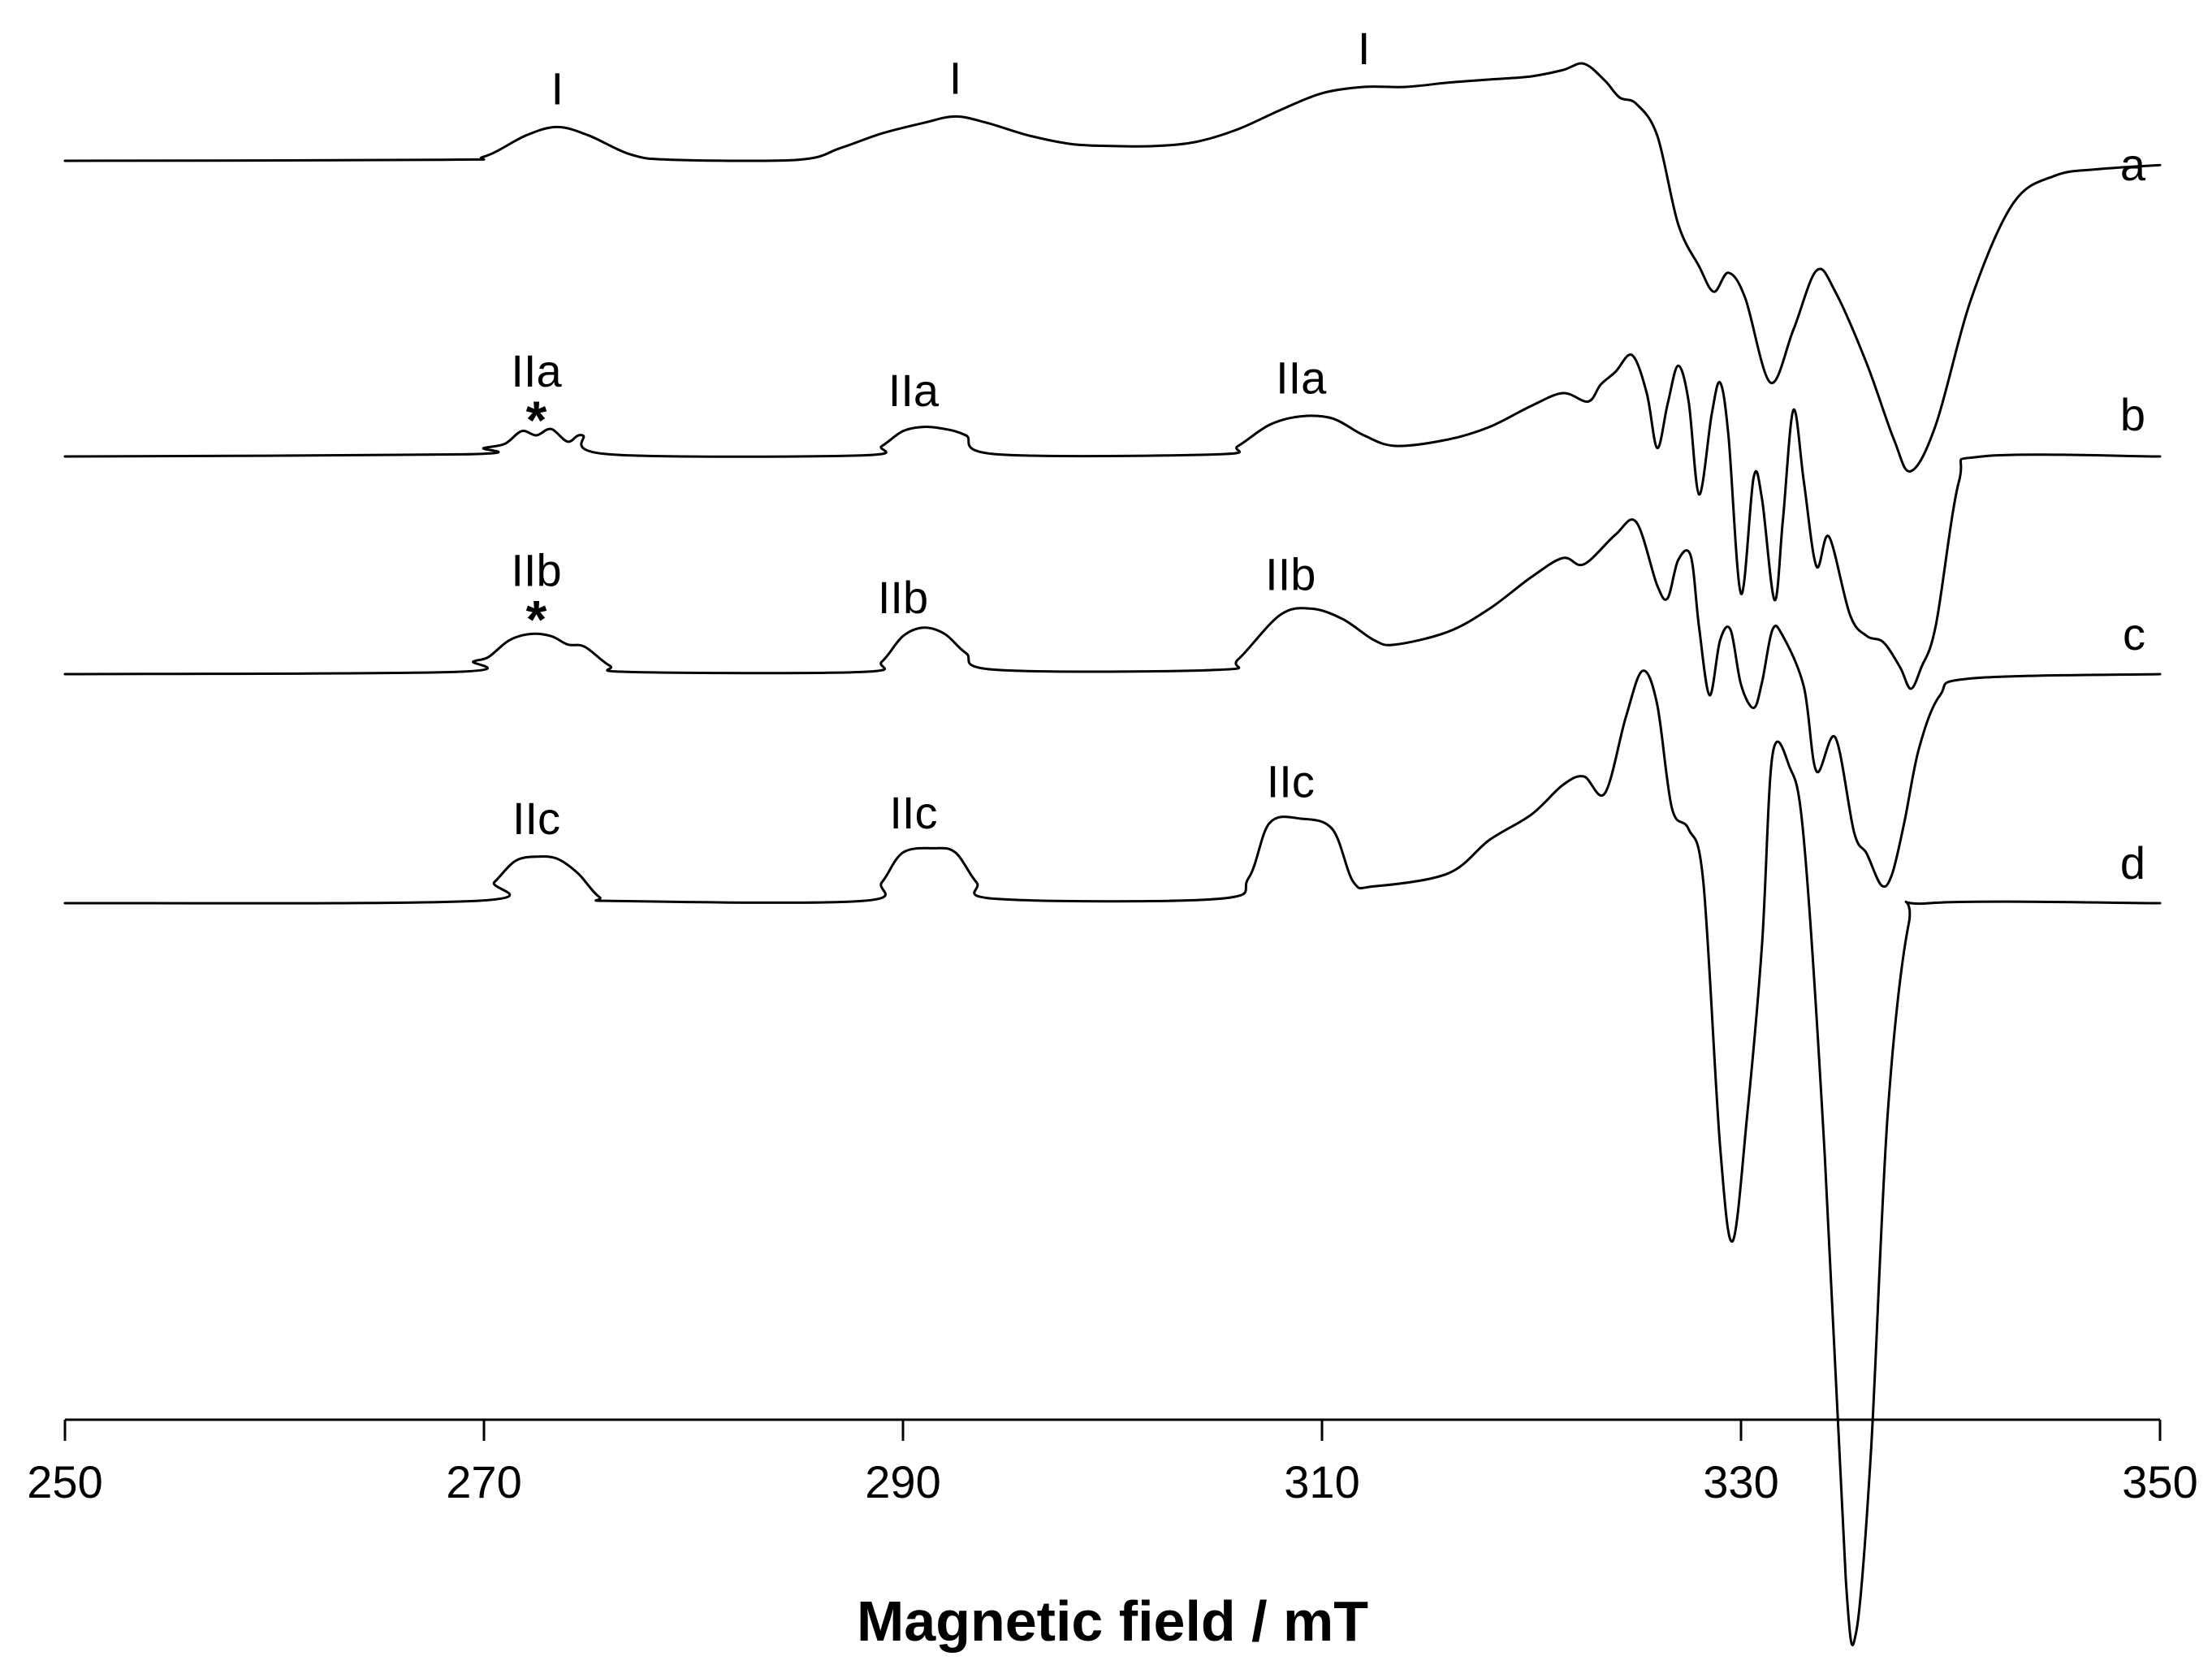 The image size is (2212, 1665). Describe the element at coordinates (2133, 514) in the screenshot. I see `trace-labels: a b c d` at that location.